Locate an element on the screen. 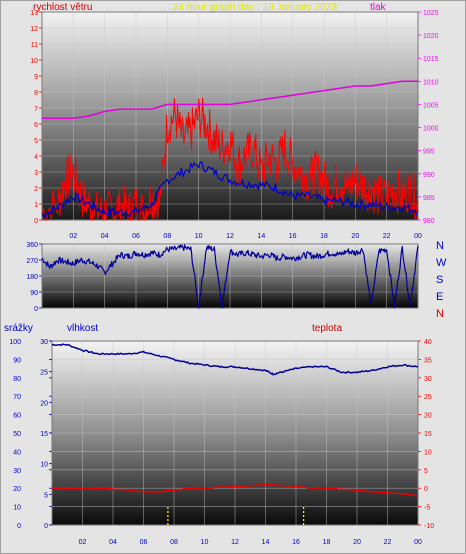  temperature-tick: 35 is located at coordinates (428, 360).